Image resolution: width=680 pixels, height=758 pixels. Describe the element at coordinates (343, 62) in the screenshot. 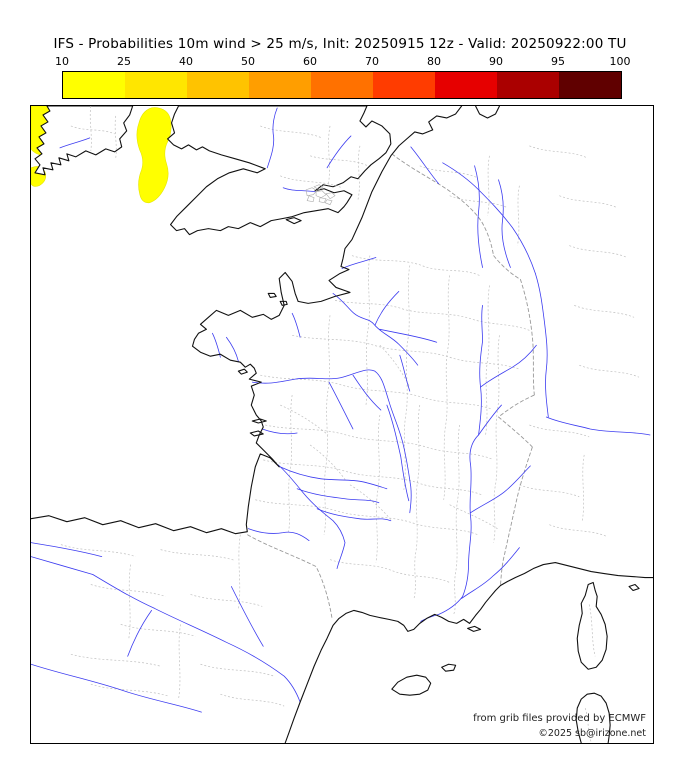

I see `legend-tick-labels: 10 25 40 50 60 70 80 90 95 100` at that location.